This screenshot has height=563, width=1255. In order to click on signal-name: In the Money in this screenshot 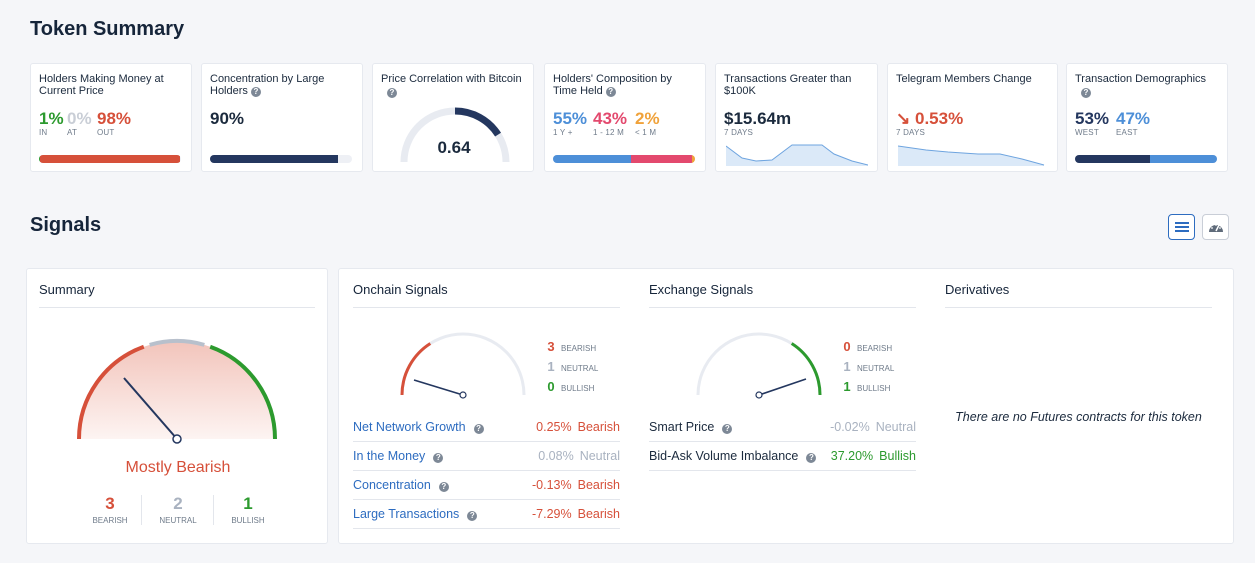, I will do `click(389, 456)`.